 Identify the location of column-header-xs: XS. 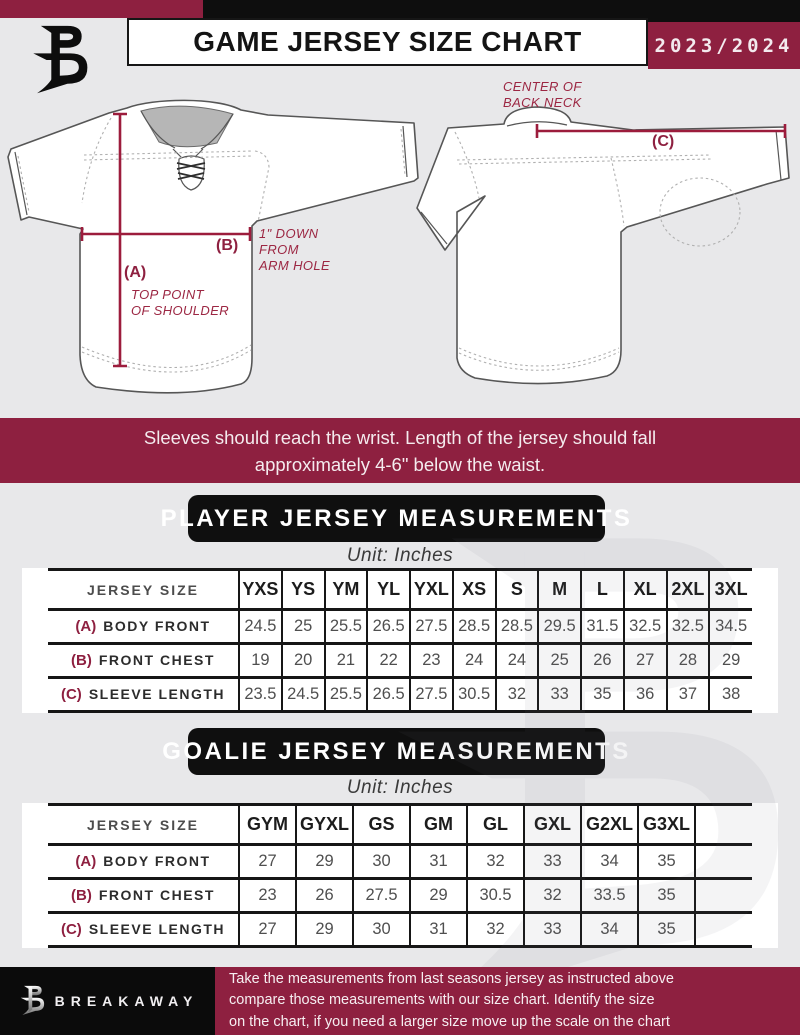
(473, 589).